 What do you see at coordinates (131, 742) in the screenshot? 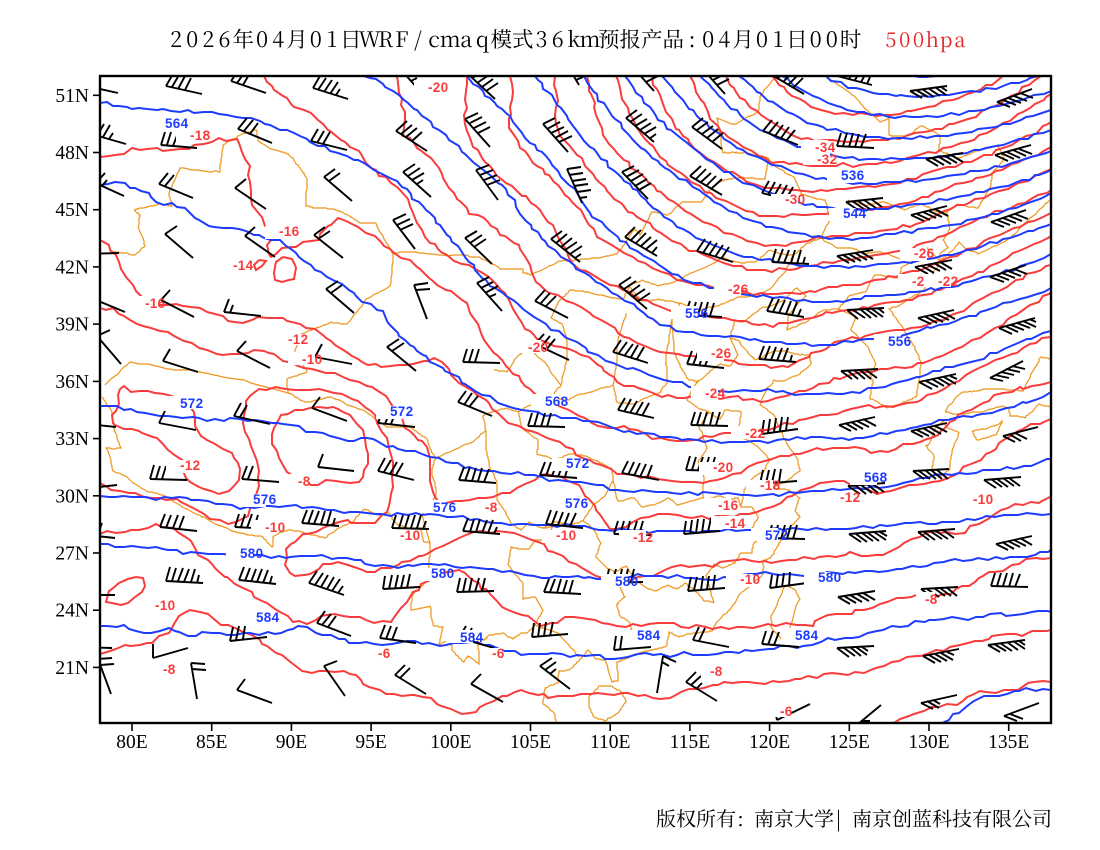
I see `svg-text: 80E` at bounding box center [131, 742].